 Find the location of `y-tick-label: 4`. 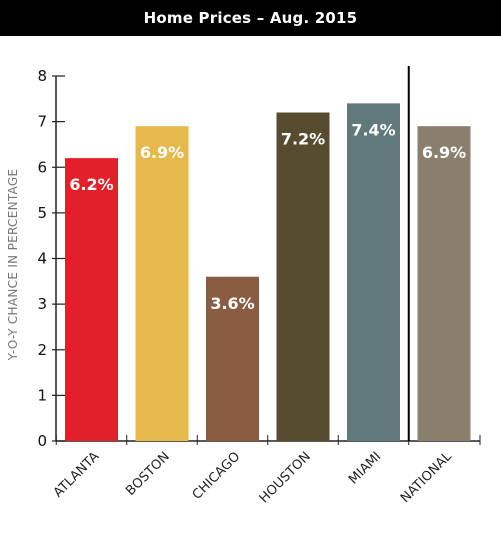

y-tick-label: 4 is located at coordinates (42, 259).